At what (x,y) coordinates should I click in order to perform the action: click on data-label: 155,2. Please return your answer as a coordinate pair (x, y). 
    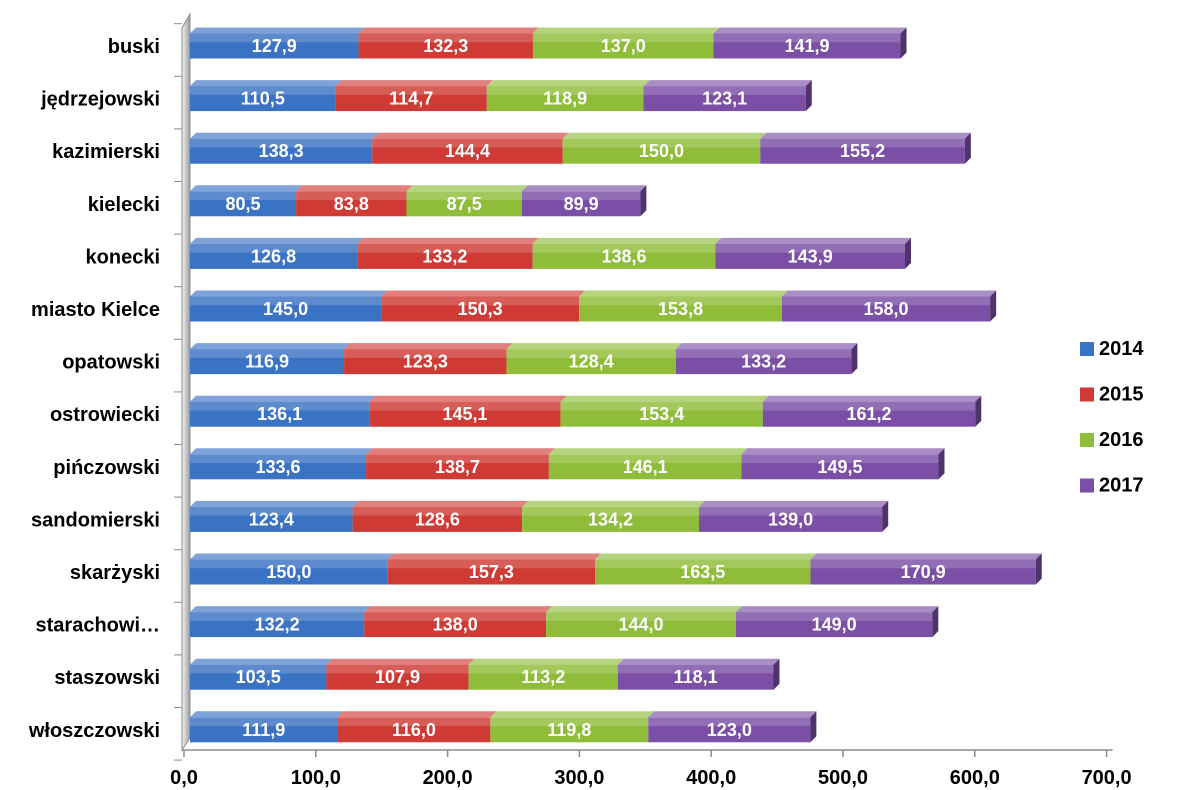
    Looking at the image, I should click on (862, 151).